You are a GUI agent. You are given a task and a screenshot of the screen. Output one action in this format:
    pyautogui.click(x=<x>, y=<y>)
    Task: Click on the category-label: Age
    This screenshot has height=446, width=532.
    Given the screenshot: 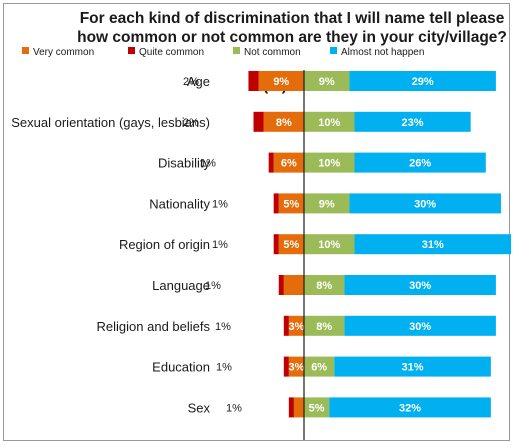 What is the action you would take?
    pyautogui.click(x=198, y=81)
    